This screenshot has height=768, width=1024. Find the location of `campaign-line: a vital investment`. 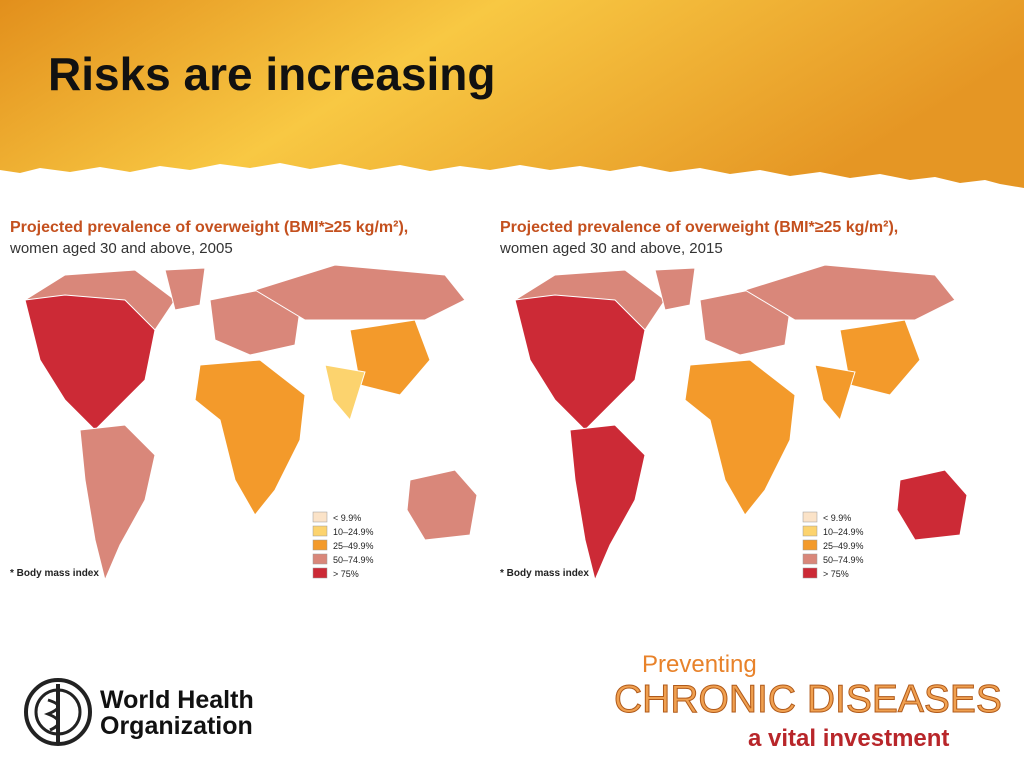

campaign-line: a vital investment is located at coordinates (848, 738).